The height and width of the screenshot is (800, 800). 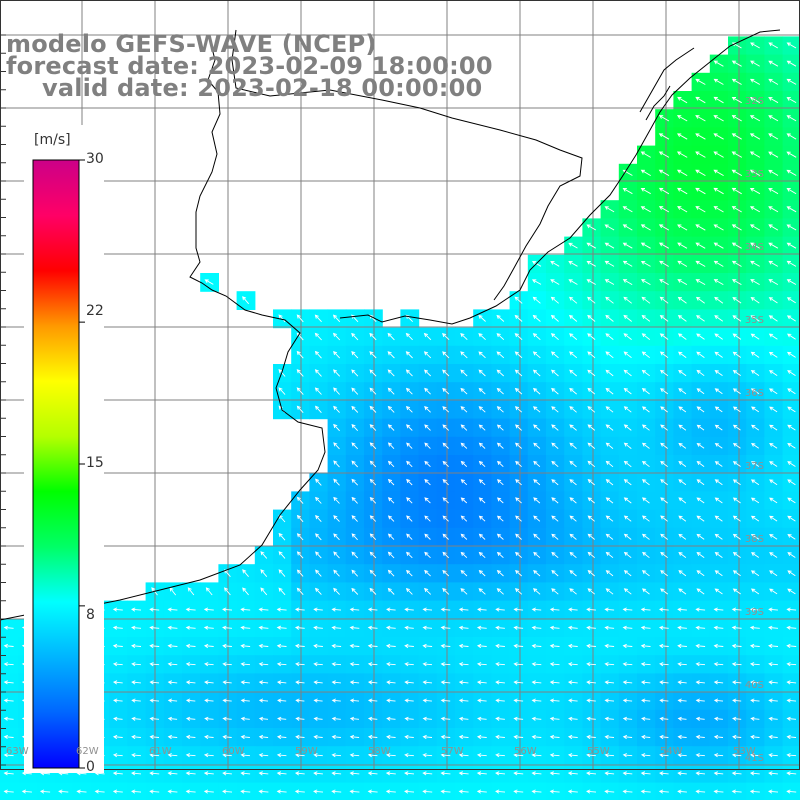 I want to click on latitude-label: 32S, so click(x=754, y=101).